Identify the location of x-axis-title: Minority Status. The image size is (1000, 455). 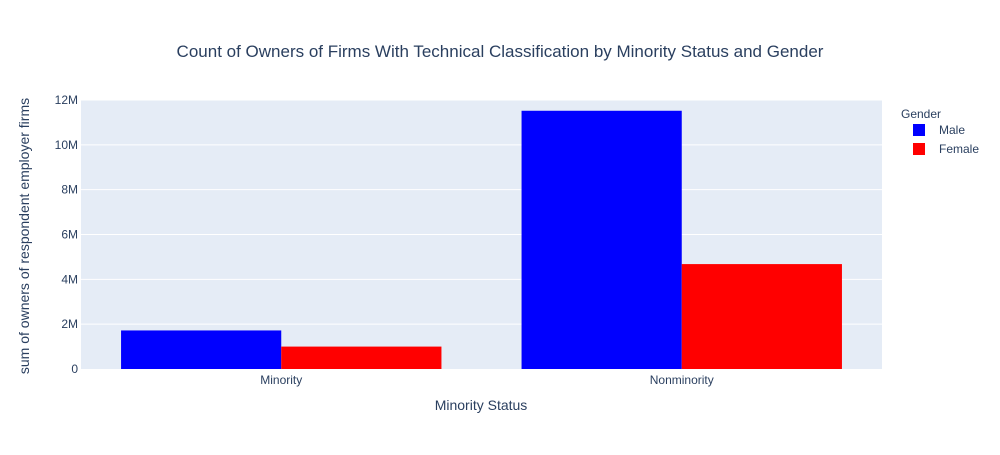
(481, 405).